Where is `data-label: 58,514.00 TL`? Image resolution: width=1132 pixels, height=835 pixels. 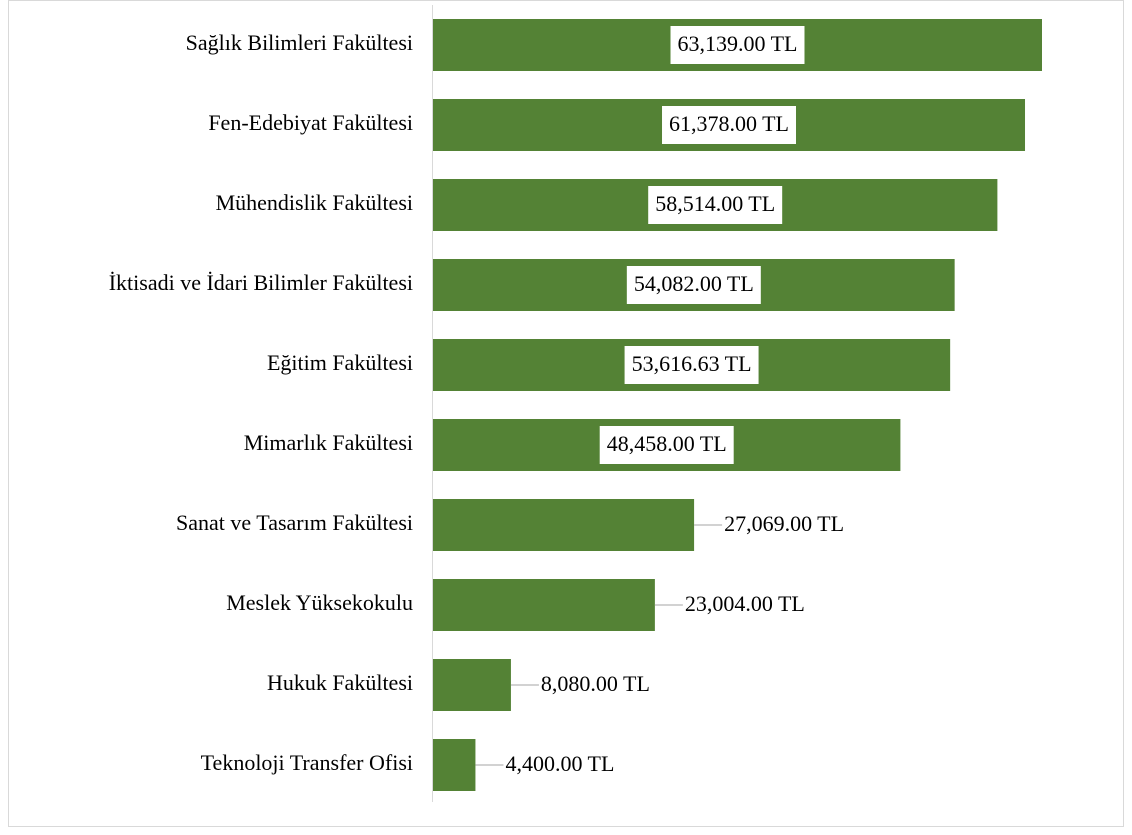
data-label: 58,514.00 TL is located at coordinates (715, 203).